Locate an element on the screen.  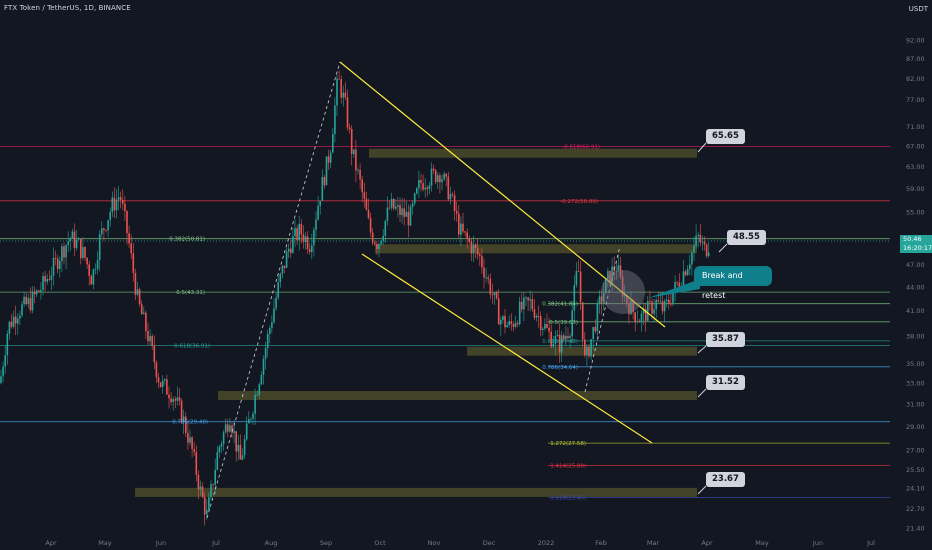
fib-label: 0.618(37.43) is located at coordinates (560, 342).